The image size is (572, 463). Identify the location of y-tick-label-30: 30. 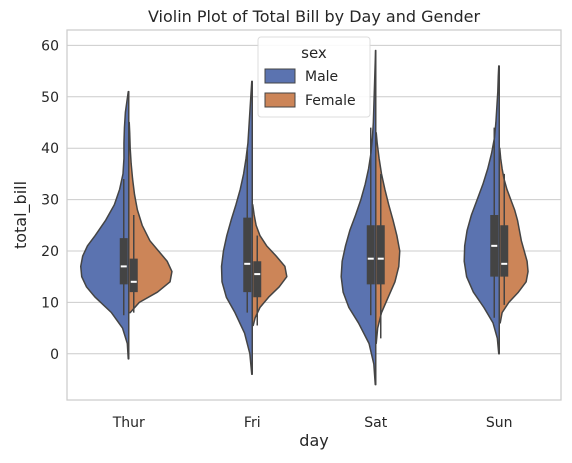
(50, 201).